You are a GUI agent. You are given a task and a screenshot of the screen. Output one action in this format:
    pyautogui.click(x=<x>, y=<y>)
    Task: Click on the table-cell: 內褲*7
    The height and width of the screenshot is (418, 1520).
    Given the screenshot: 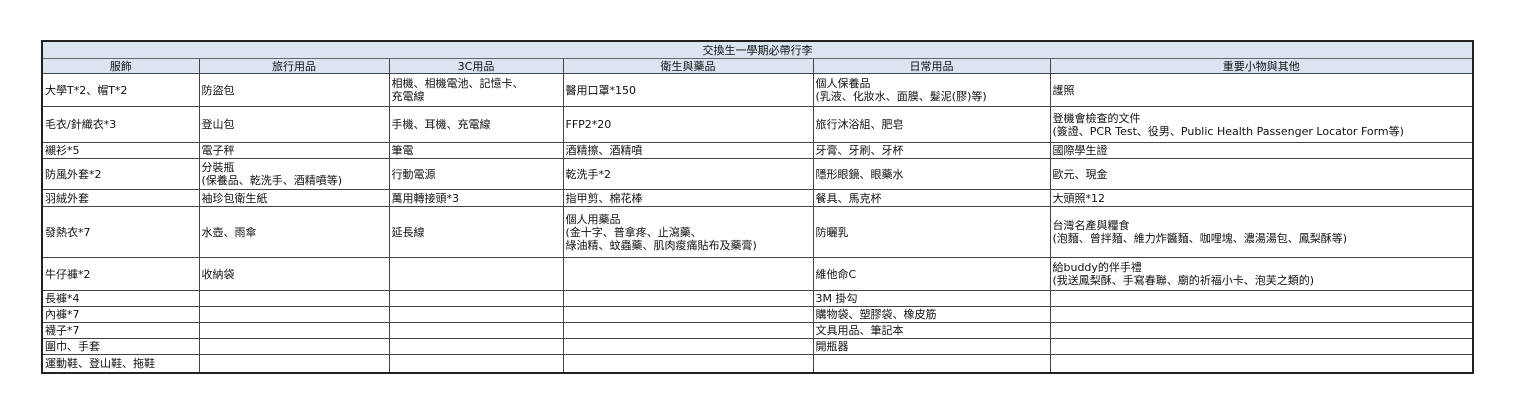 What is the action you would take?
    pyautogui.click(x=120, y=314)
    